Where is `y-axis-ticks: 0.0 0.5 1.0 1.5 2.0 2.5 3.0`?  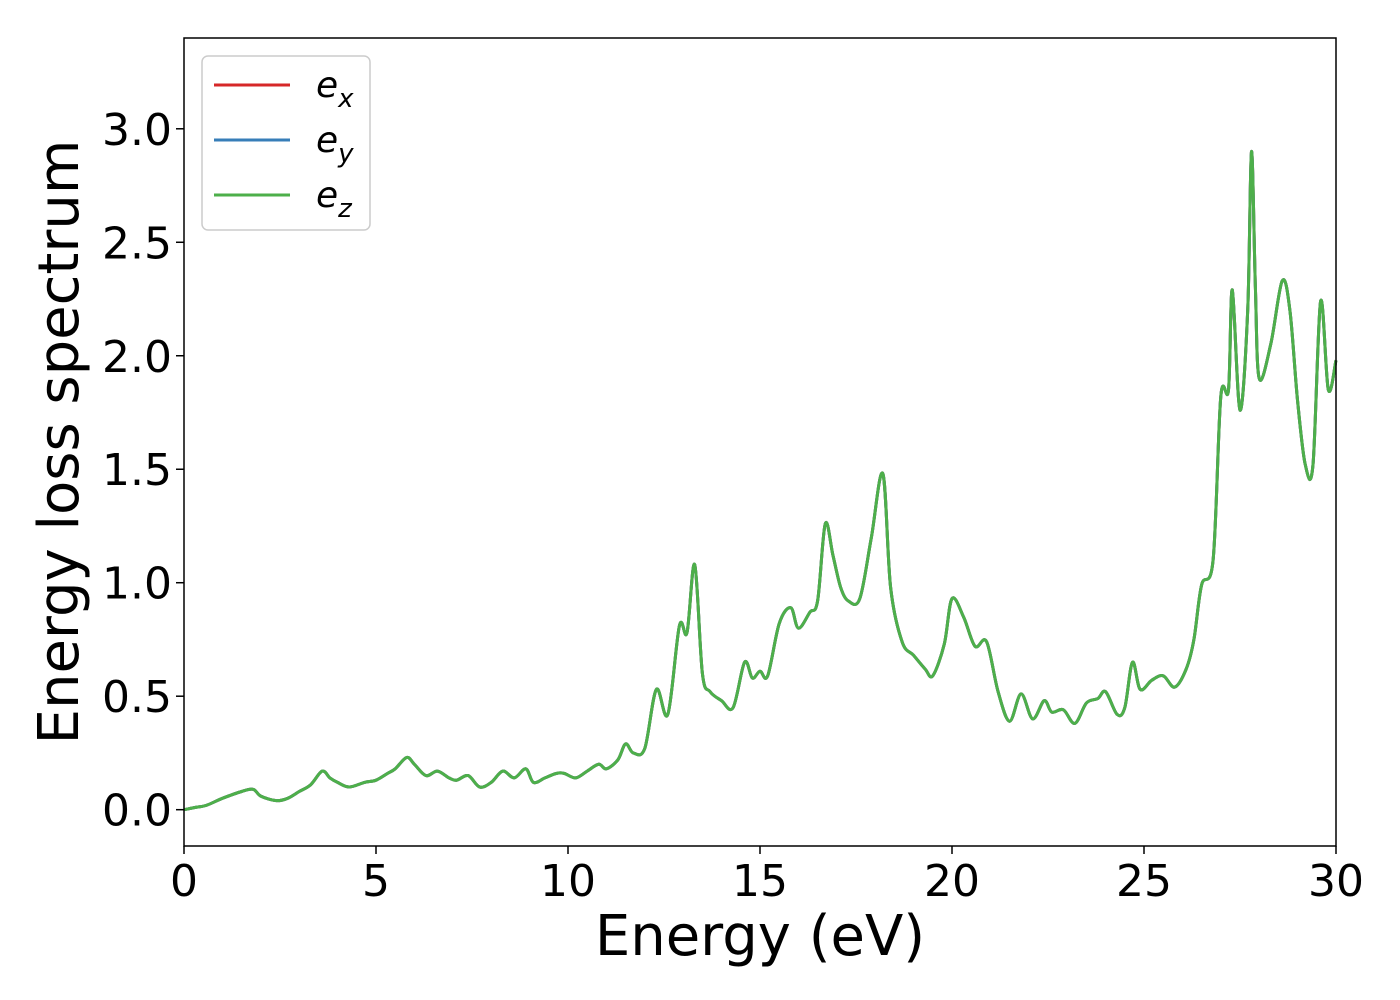 y-axis-ticks: 0.0 0.5 1.0 1.5 2.0 2.5 3.0 is located at coordinates (143, 471).